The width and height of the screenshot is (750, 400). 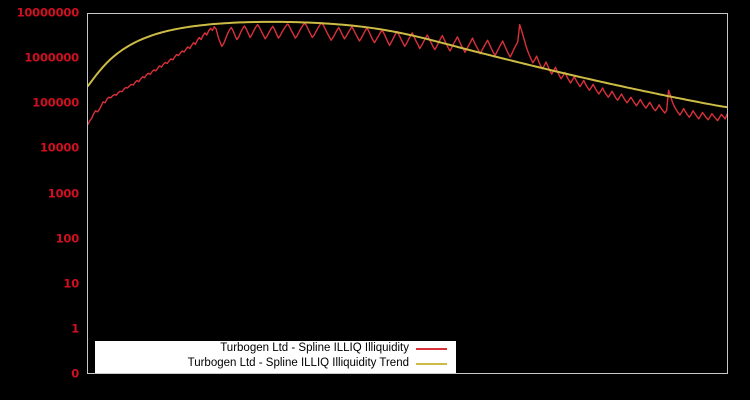 What do you see at coordinates (59, 147) in the screenshot?
I see `y-tick-label: 10000` at bounding box center [59, 147].